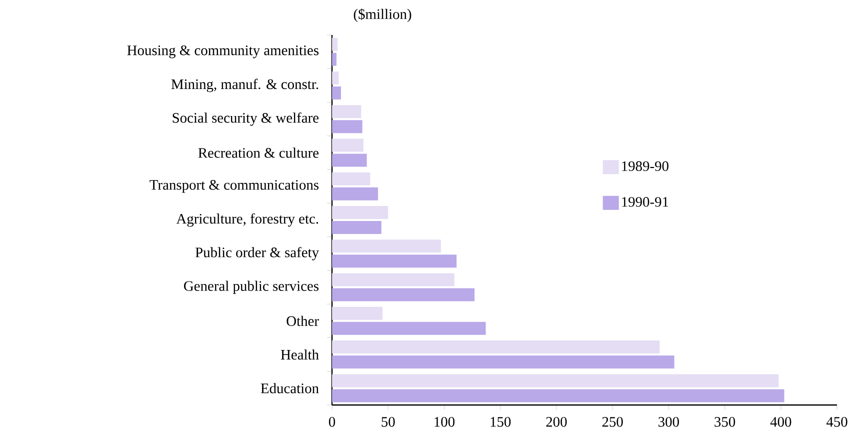 Image resolution: width=857 pixels, height=442 pixels. Describe the element at coordinates (781, 421) in the screenshot. I see `x-tick-label: 400` at that location.